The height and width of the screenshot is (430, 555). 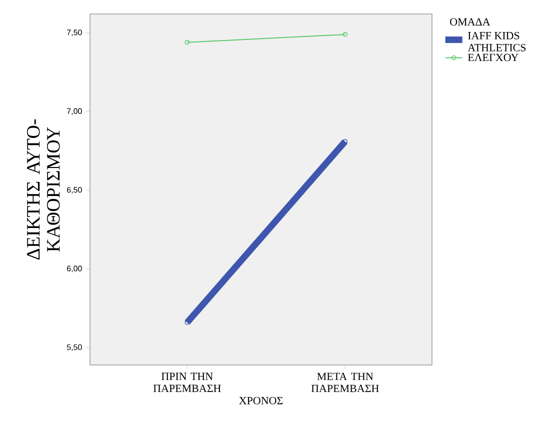 What do you see at coordinates (74, 111) in the screenshot?
I see `y-tick-label: 7,00` at bounding box center [74, 111].